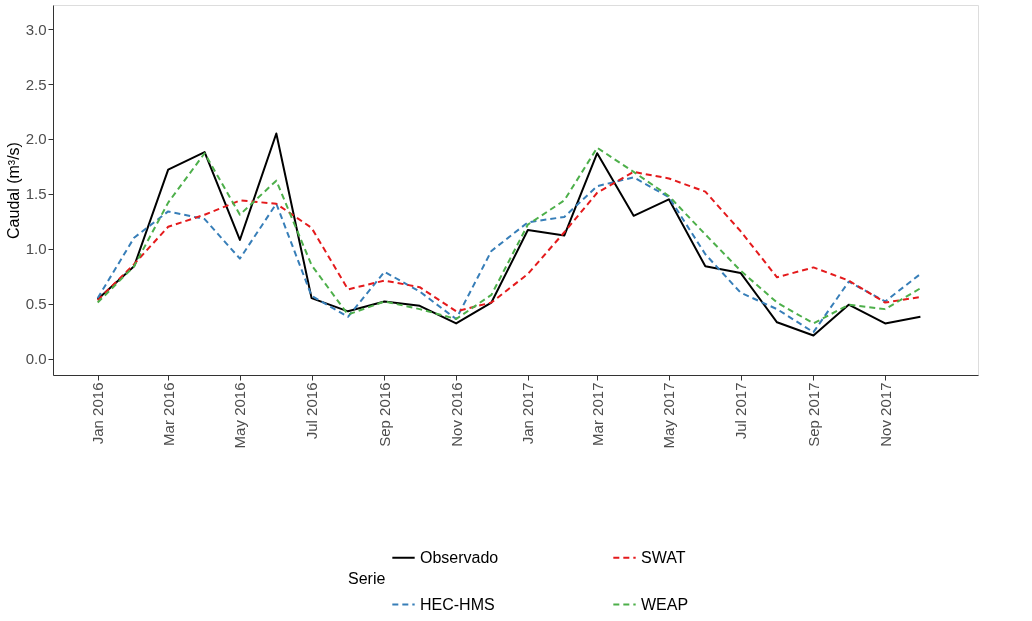 The height and width of the screenshot is (621, 1032). What do you see at coordinates (456, 414) in the screenshot?
I see `x-tick-label: Nov 2016` at bounding box center [456, 414].